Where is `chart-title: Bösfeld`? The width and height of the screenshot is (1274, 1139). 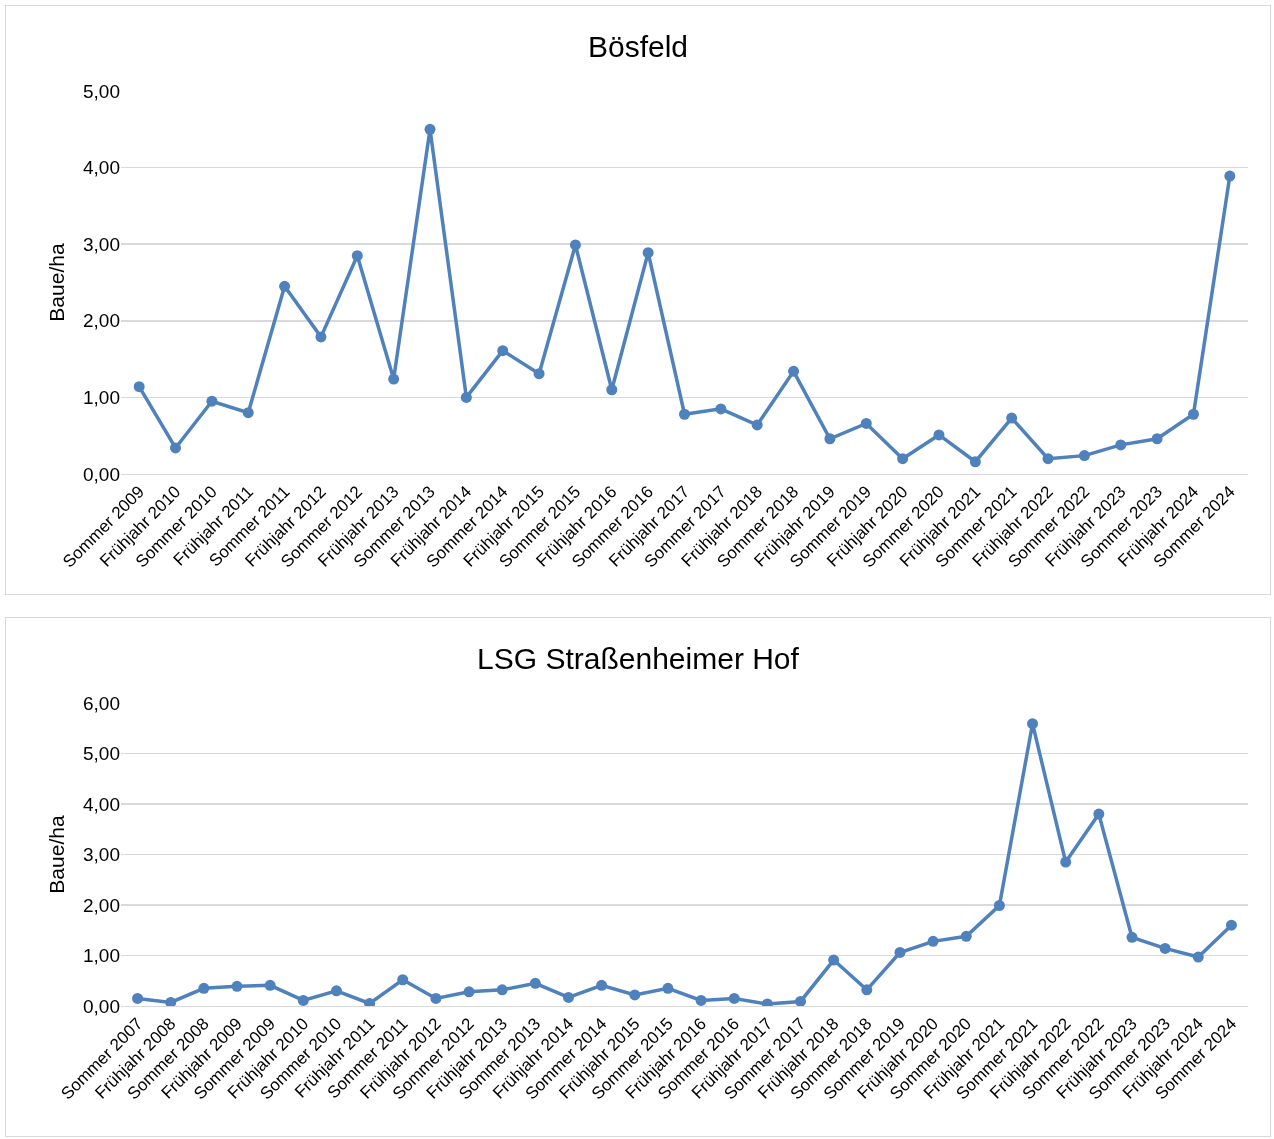 chart-title: Bösfeld is located at coordinates (638, 46).